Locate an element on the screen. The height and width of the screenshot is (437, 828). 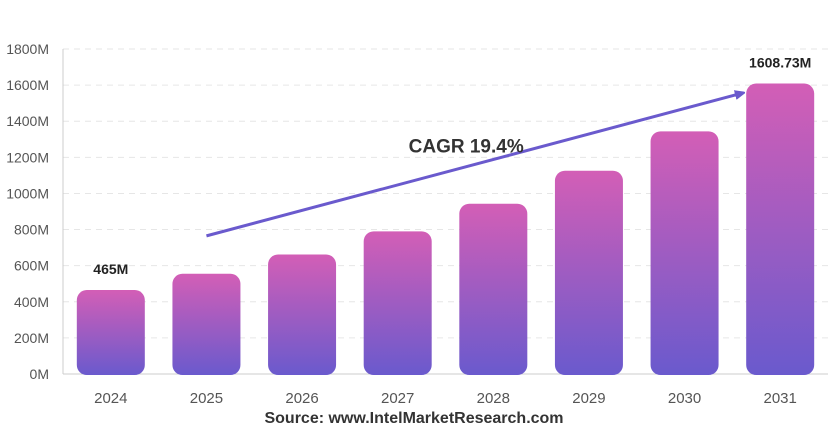
source-caption: Source: www.IntelMarketResearch.com is located at coordinates (414, 418).